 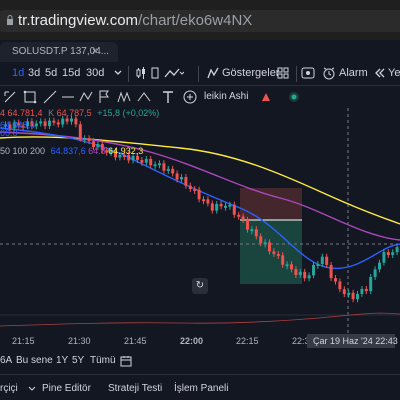 What do you see at coordinates (95, 73) in the screenshot?
I see `interval-30d-button: 30d` at bounding box center [95, 73].